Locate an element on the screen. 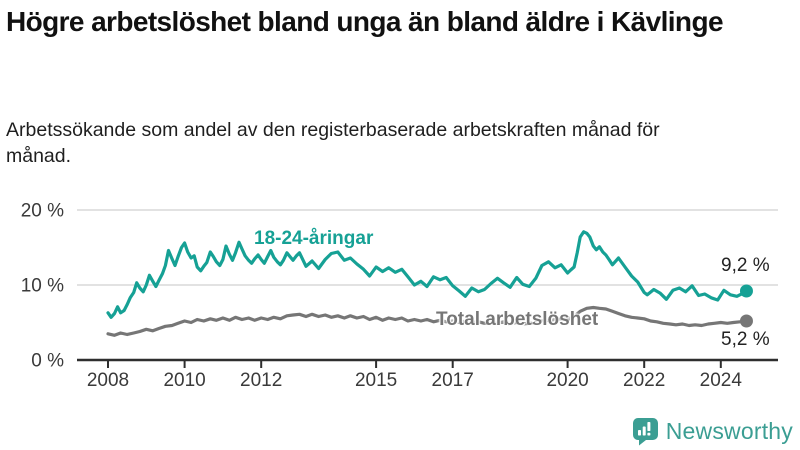 The image size is (800, 450). newsworthy-logo: Newsworthy is located at coordinates (712, 431).